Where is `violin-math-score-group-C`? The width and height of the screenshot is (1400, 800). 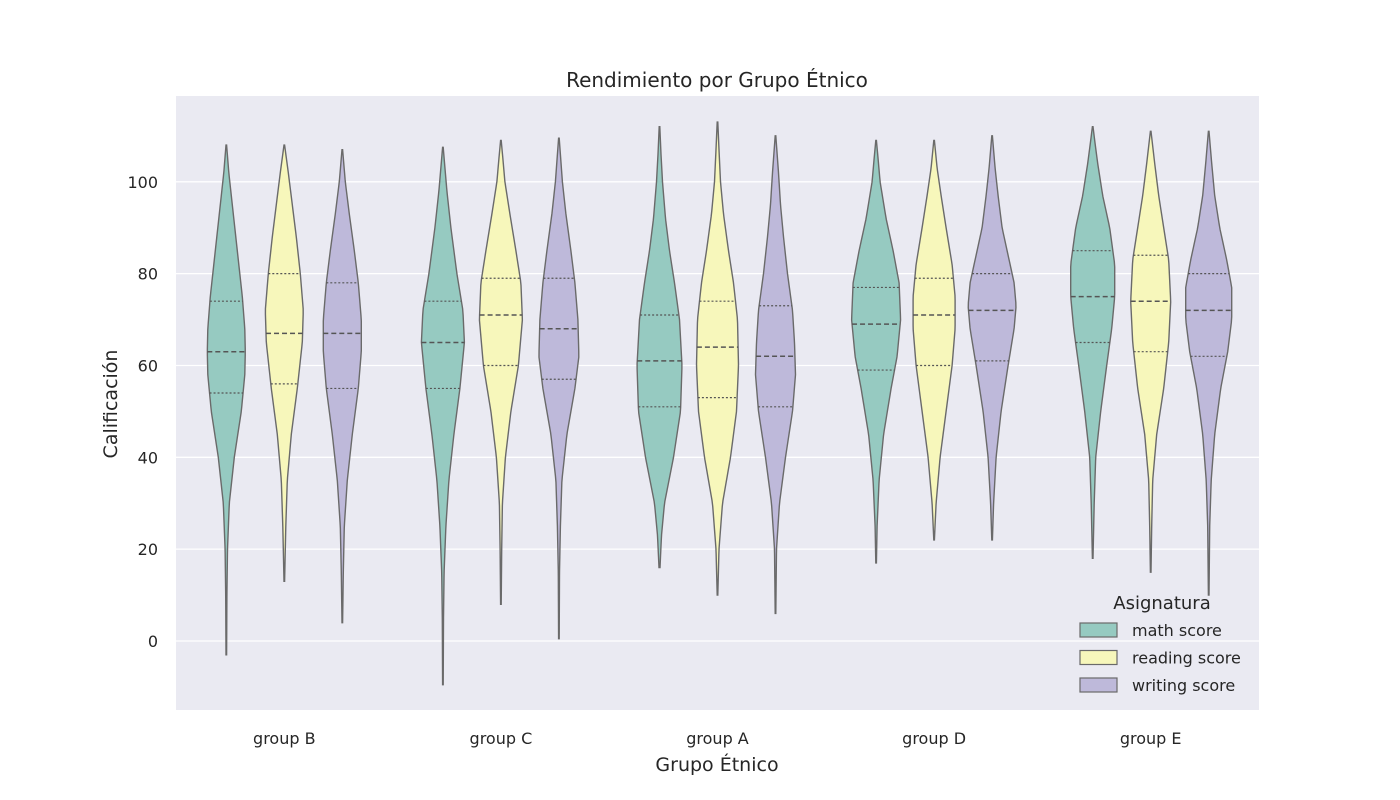
violin-math-score-group-C is located at coordinates (443, 416).